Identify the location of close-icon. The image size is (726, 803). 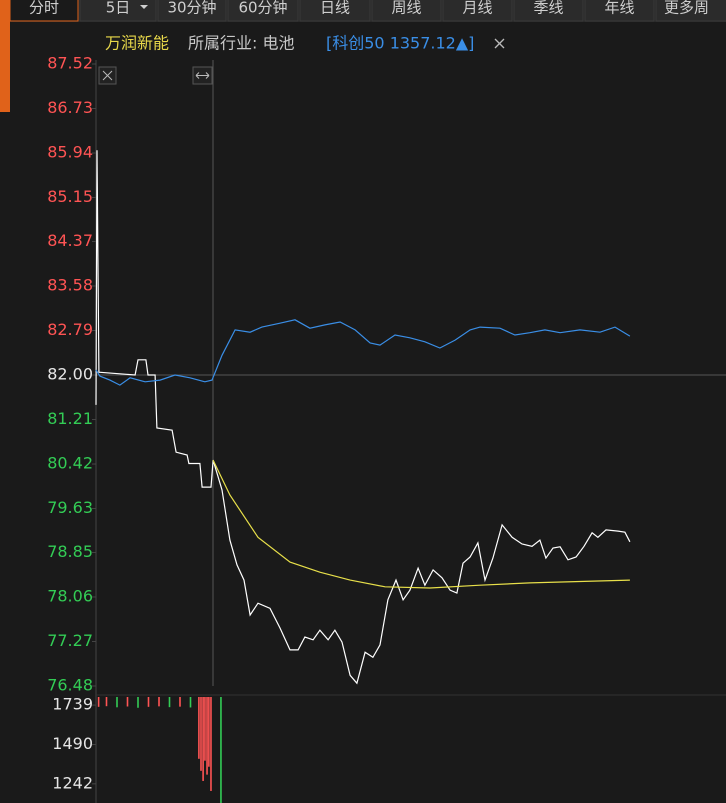
(499, 43).